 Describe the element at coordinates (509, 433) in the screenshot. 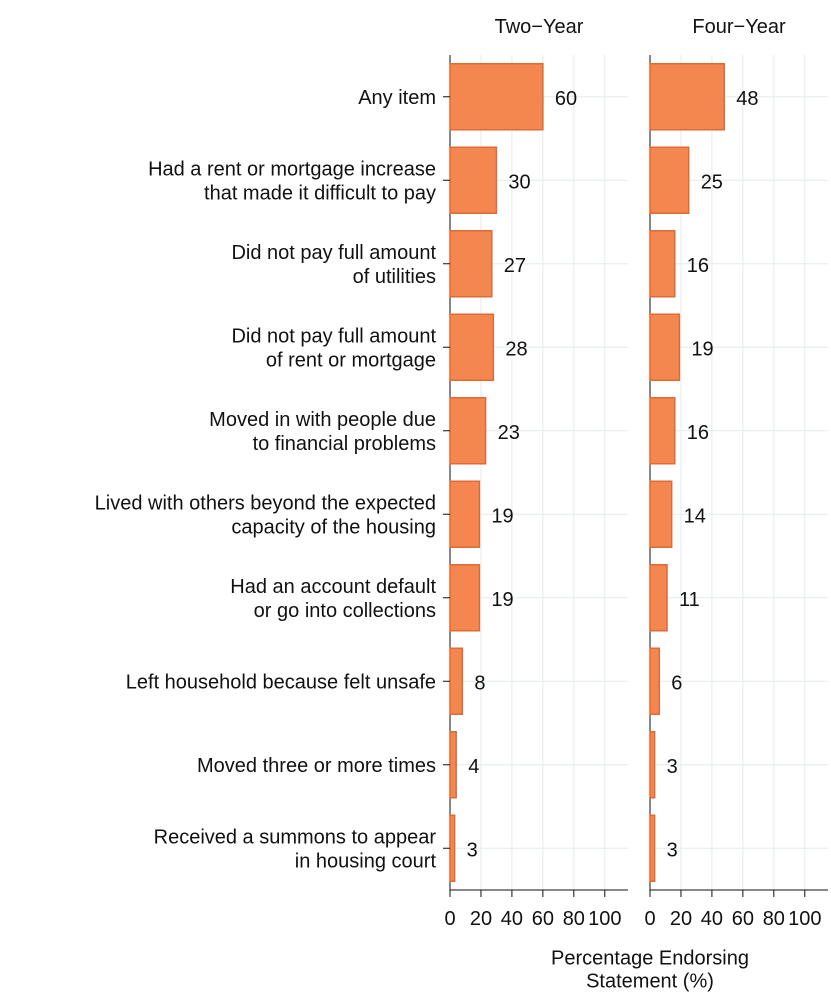

I see `value-label: 23` at that location.